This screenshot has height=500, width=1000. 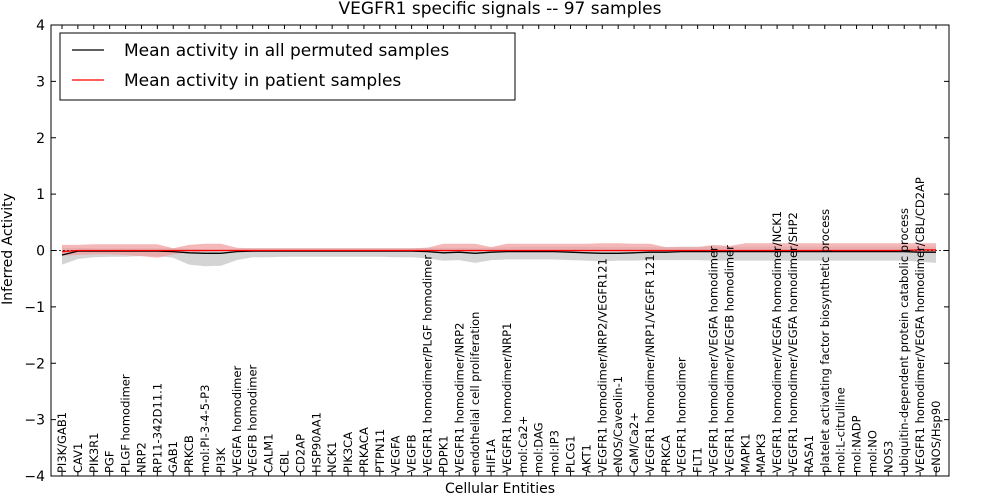 What do you see at coordinates (40, 26) in the screenshot?
I see `y-tick-label: 4` at bounding box center [40, 26].